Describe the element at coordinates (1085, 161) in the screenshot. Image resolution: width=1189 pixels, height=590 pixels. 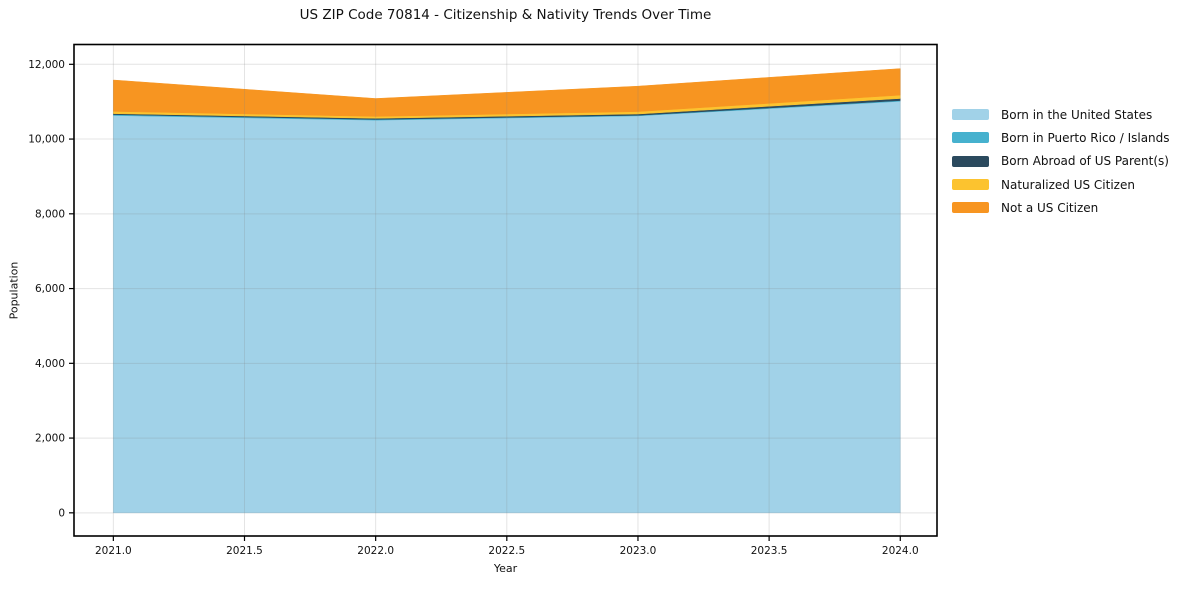
I see `legend-label: Born Abroad of US Parent(s)` at that location.